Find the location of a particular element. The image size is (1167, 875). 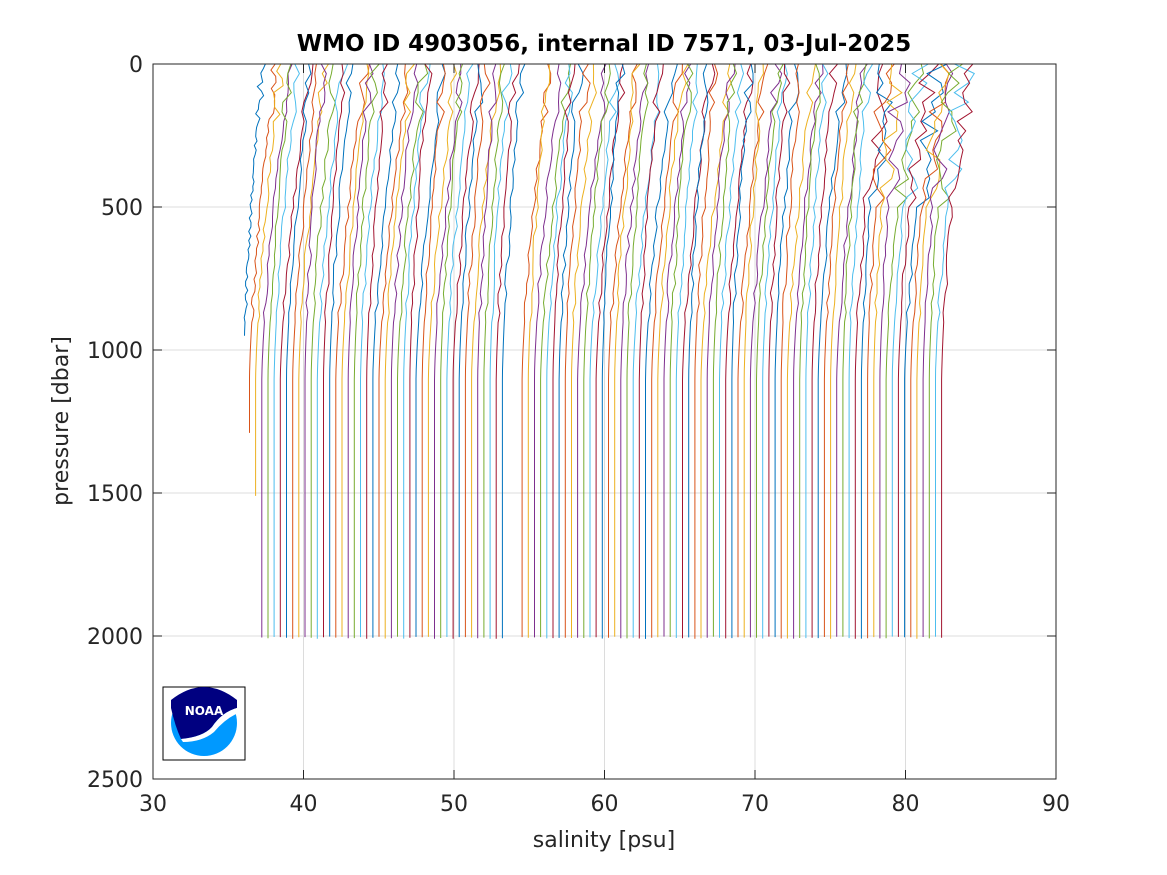

noaa-logo: NOAA is located at coordinates (204, 723).